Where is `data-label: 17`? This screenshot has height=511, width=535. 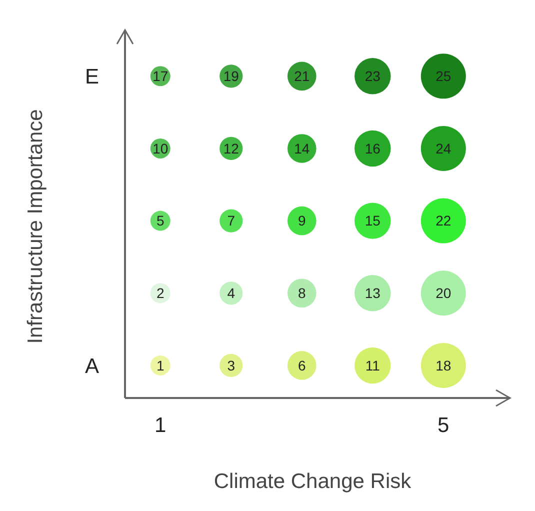 data-label: 17 is located at coordinates (160, 76).